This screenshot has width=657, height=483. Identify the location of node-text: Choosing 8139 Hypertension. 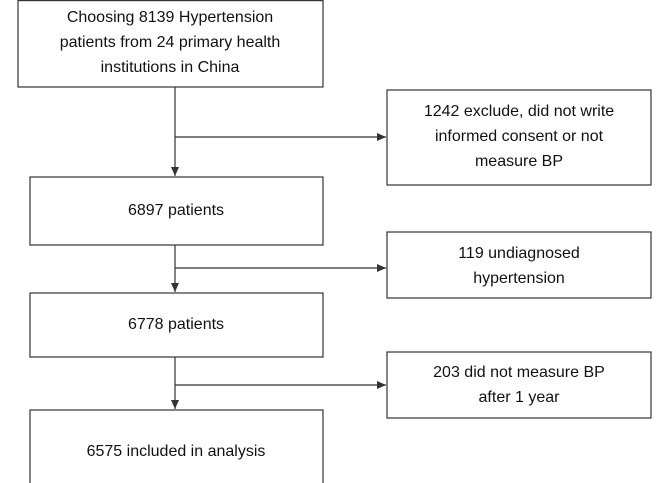
(170, 17).